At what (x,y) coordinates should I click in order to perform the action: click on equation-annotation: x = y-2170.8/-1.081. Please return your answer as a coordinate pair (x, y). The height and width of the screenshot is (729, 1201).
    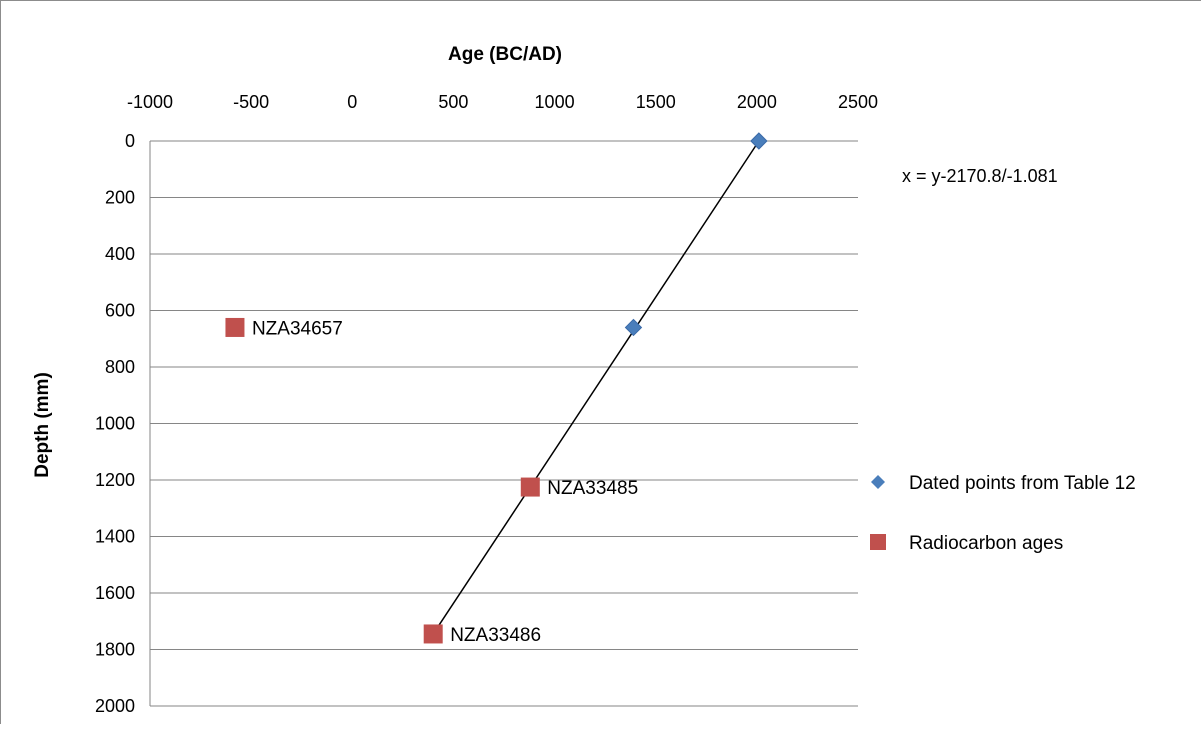
    Looking at the image, I should click on (980, 176).